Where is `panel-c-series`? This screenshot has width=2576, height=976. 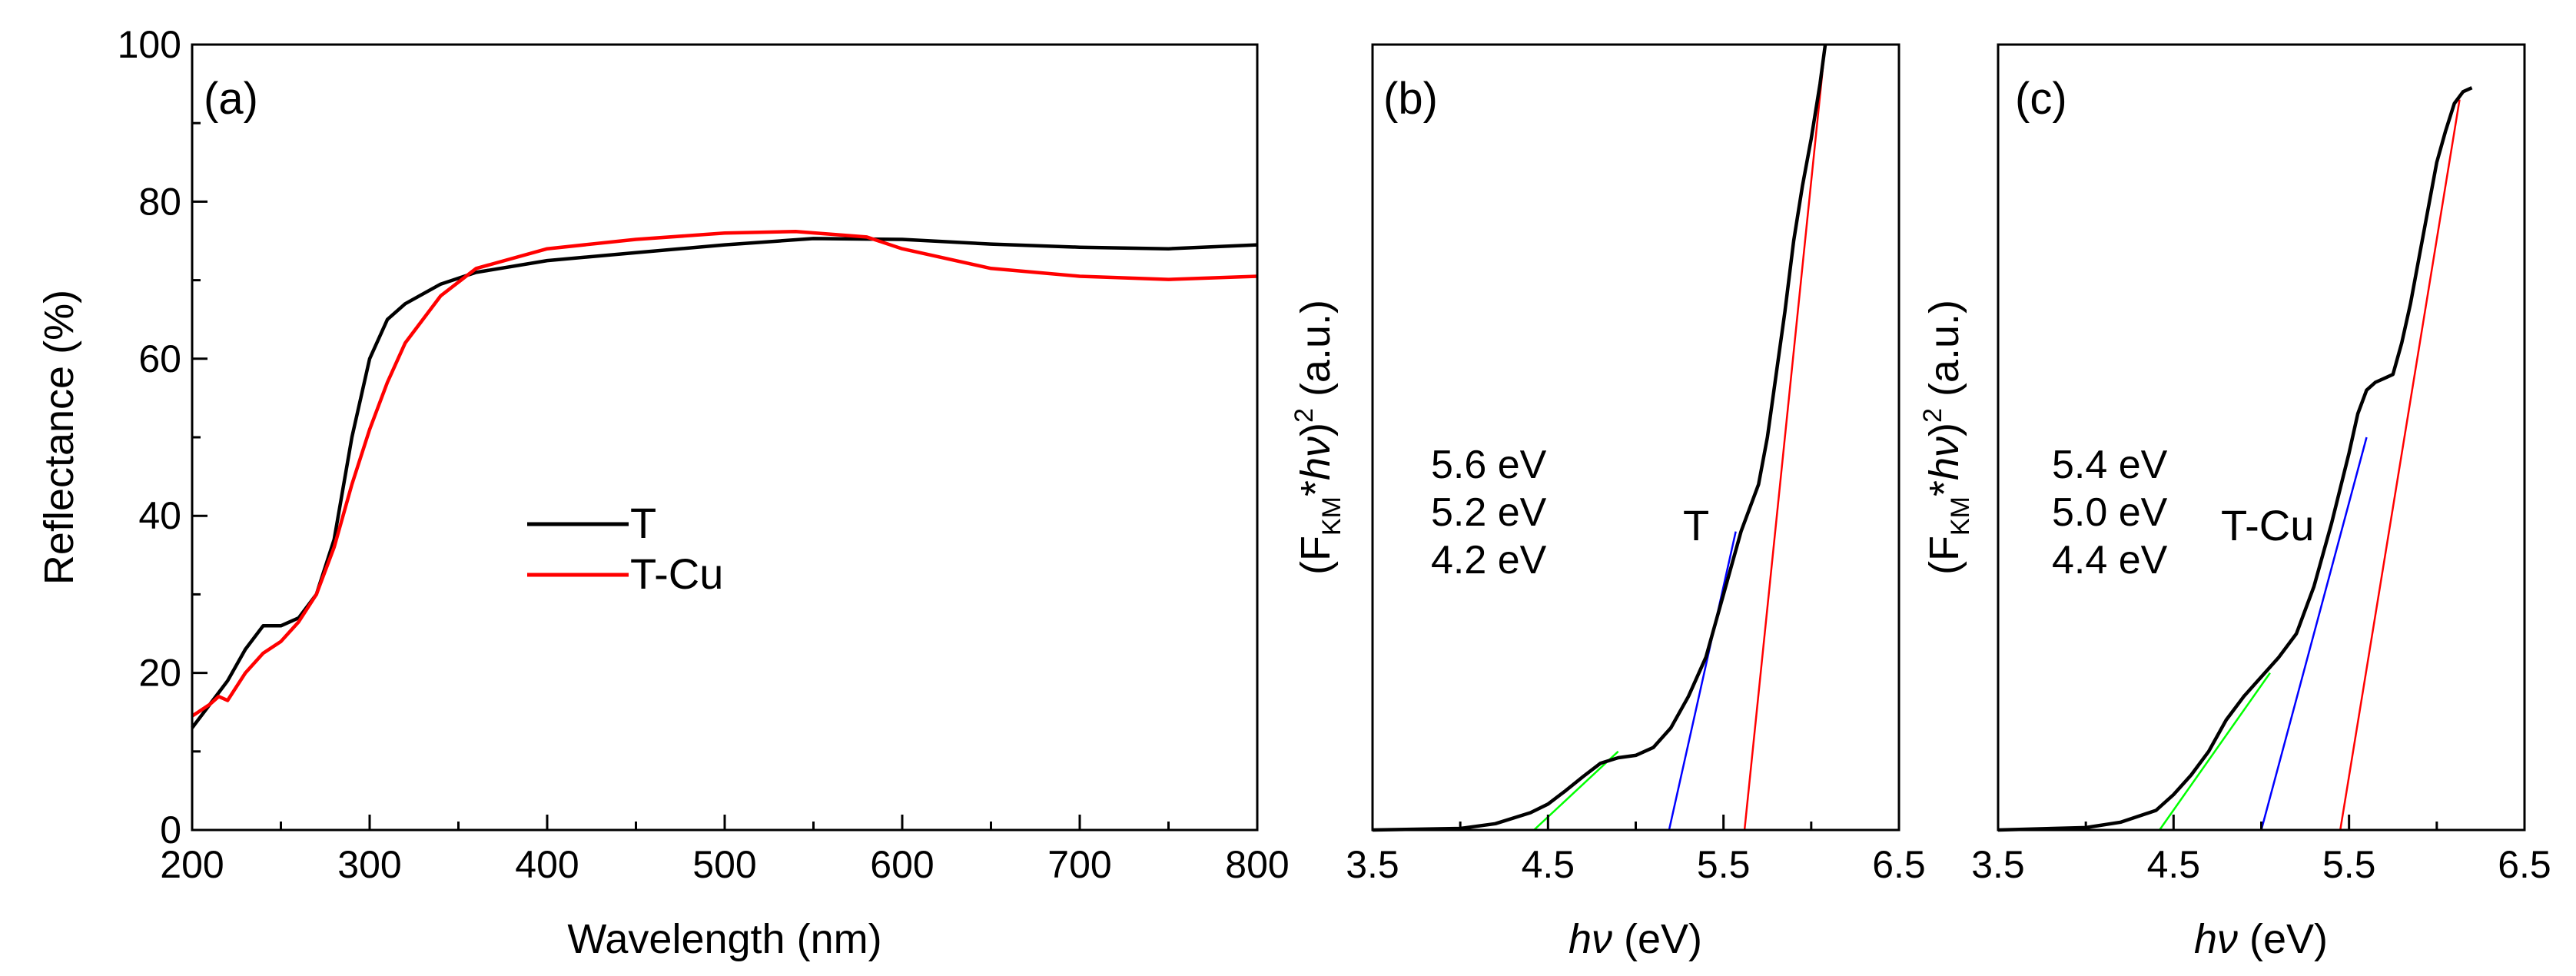 panel-c-series is located at coordinates (2235, 459).